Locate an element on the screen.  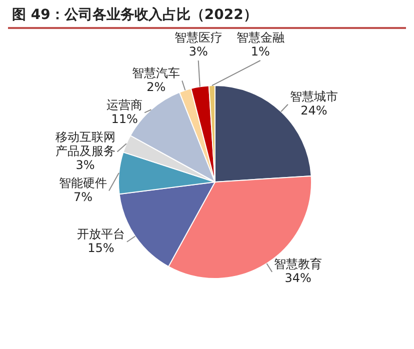
data-label: 34% is located at coordinates (298, 278).